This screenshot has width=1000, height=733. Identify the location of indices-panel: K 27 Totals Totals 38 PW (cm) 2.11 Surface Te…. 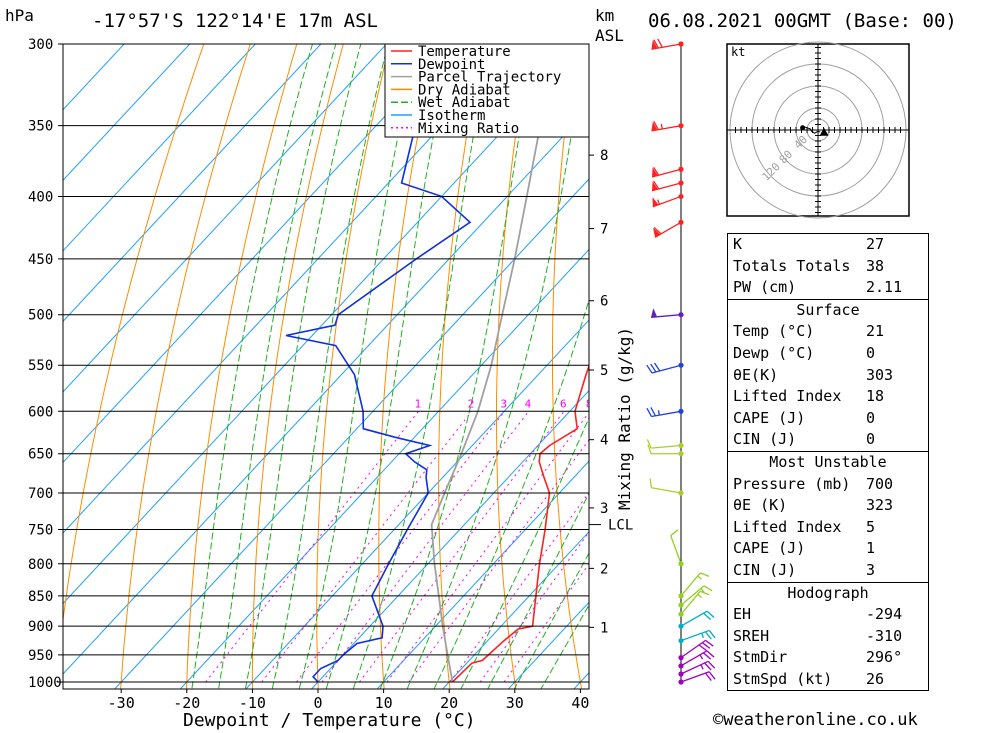
(828, 462).